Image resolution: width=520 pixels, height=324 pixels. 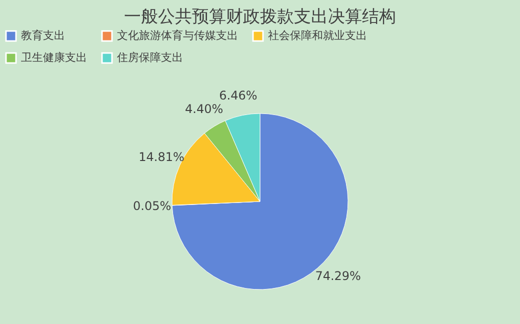 I want to click on data-label: 14.81%, so click(x=161, y=157).